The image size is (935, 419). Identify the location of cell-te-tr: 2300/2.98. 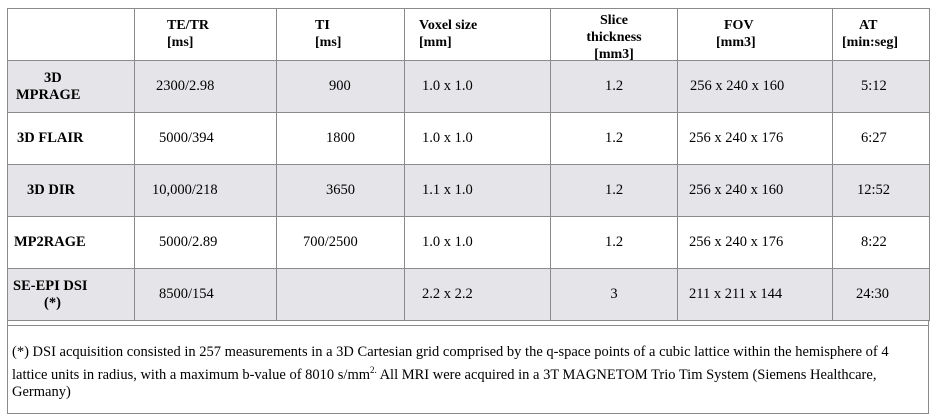
(205, 86).